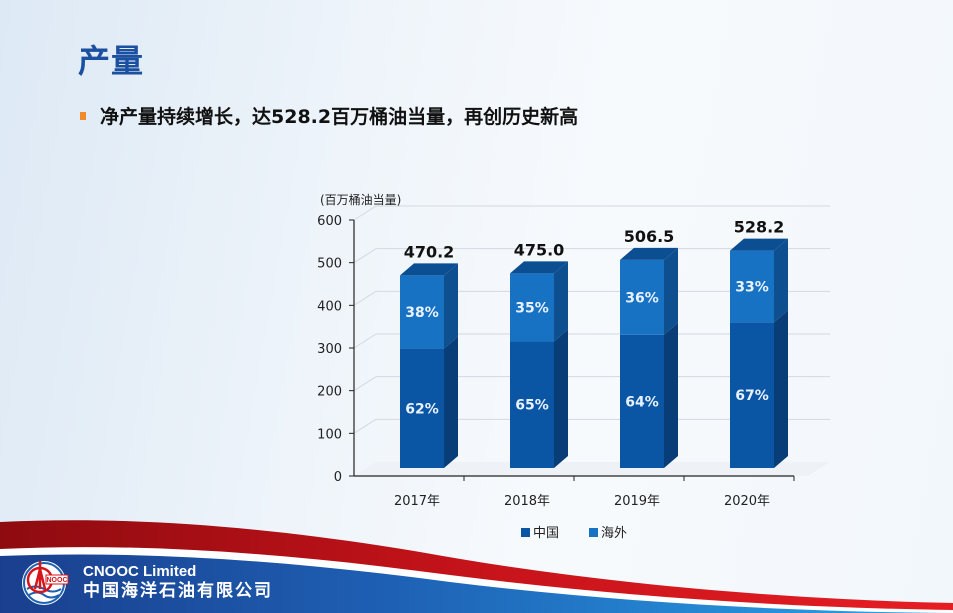 This screenshot has width=953, height=613. Describe the element at coordinates (45, 583) in the screenshot. I see `cnooc-logo-icon: NOOC` at that location.